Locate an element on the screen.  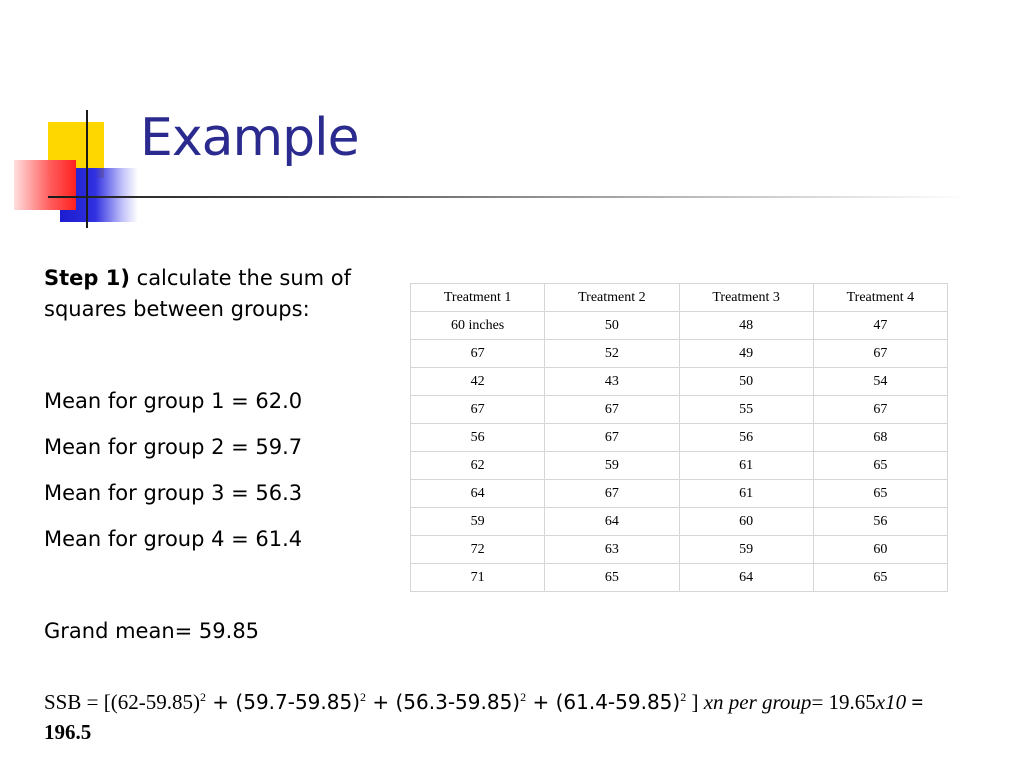
table-cell: 63 is located at coordinates (612, 549).